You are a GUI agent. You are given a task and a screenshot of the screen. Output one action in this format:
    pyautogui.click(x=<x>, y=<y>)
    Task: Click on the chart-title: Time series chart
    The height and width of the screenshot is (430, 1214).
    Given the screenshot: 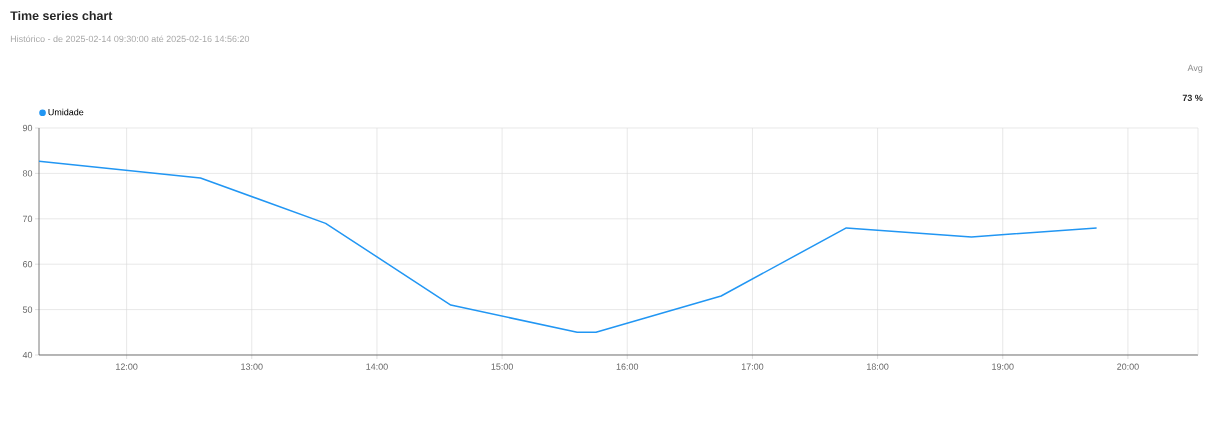 What is the action you would take?
    pyautogui.click(x=61, y=15)
    